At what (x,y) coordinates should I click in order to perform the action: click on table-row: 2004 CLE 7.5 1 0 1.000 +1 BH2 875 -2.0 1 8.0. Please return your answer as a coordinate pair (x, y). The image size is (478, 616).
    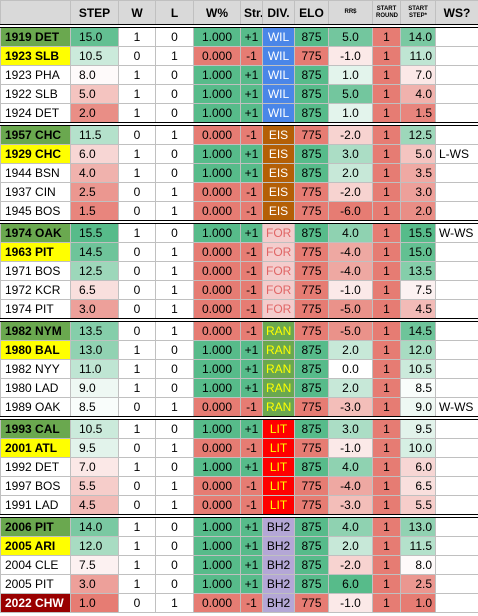
    Looking at the image, I should click on (239, 565).